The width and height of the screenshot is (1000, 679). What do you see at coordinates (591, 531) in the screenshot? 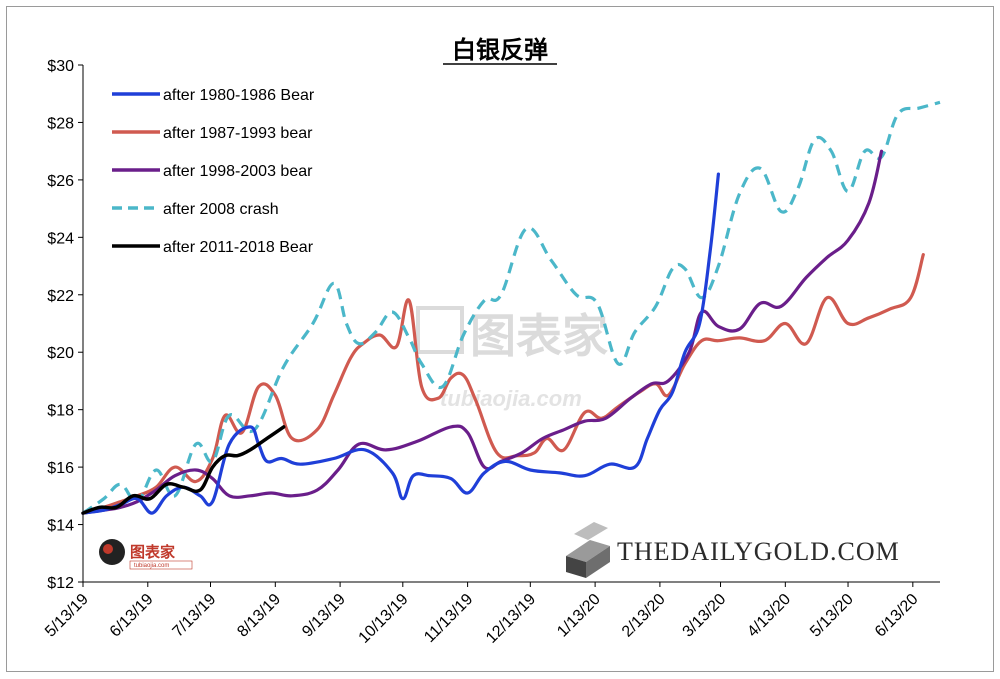
I see `gold-bar-back-icon` at bounding box center [591, 531].